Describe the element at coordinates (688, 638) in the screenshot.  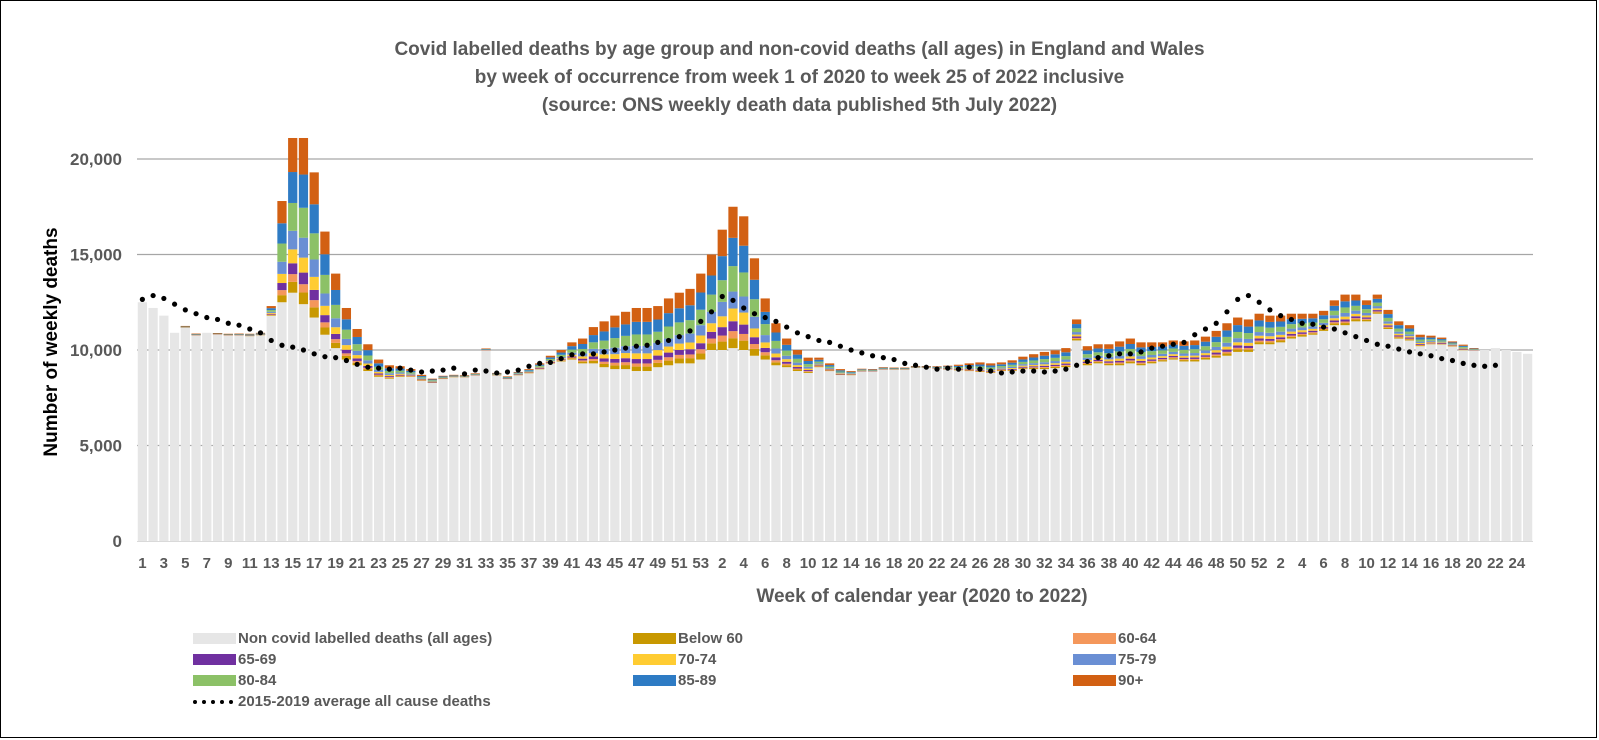
I see `legend-item: Below 60` at that location.